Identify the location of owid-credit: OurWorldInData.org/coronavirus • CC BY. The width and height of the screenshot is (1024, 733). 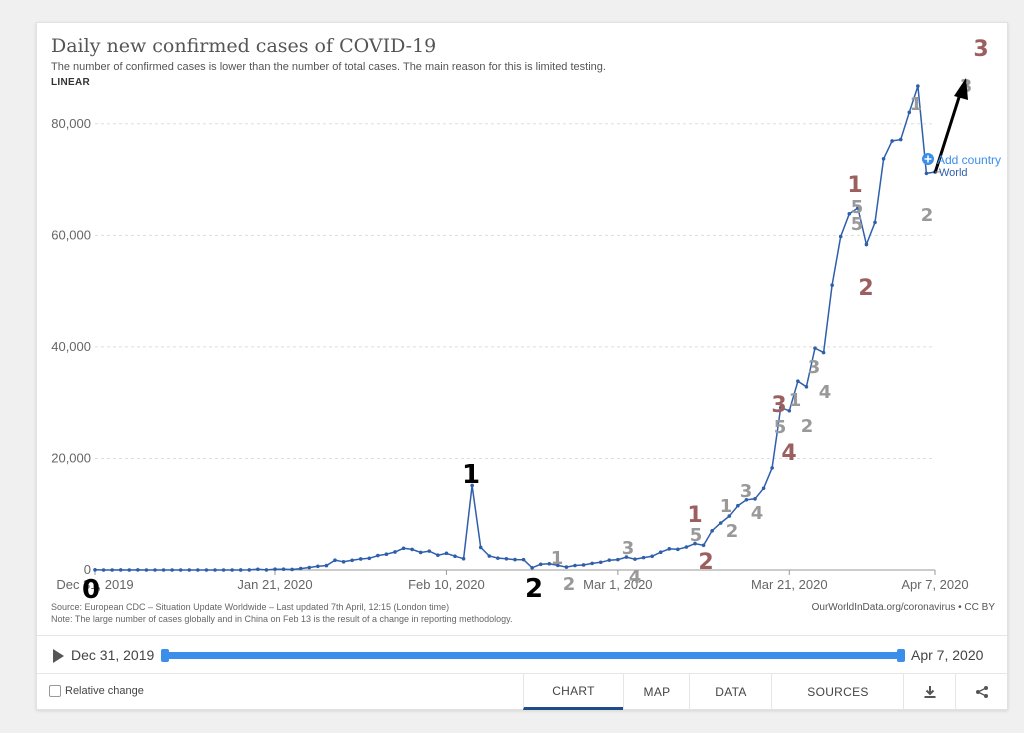
(903, 607).